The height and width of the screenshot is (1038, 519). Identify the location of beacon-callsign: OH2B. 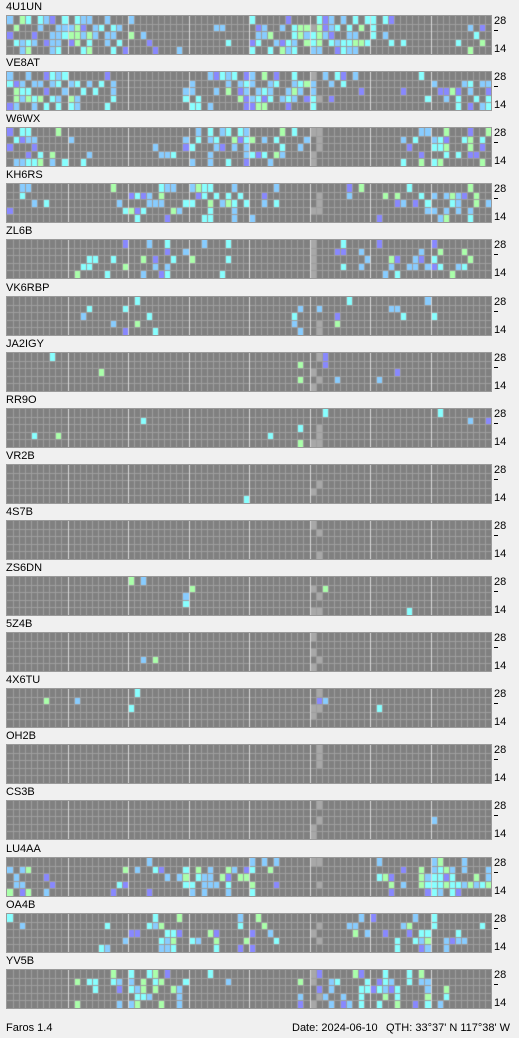
(21, 736).